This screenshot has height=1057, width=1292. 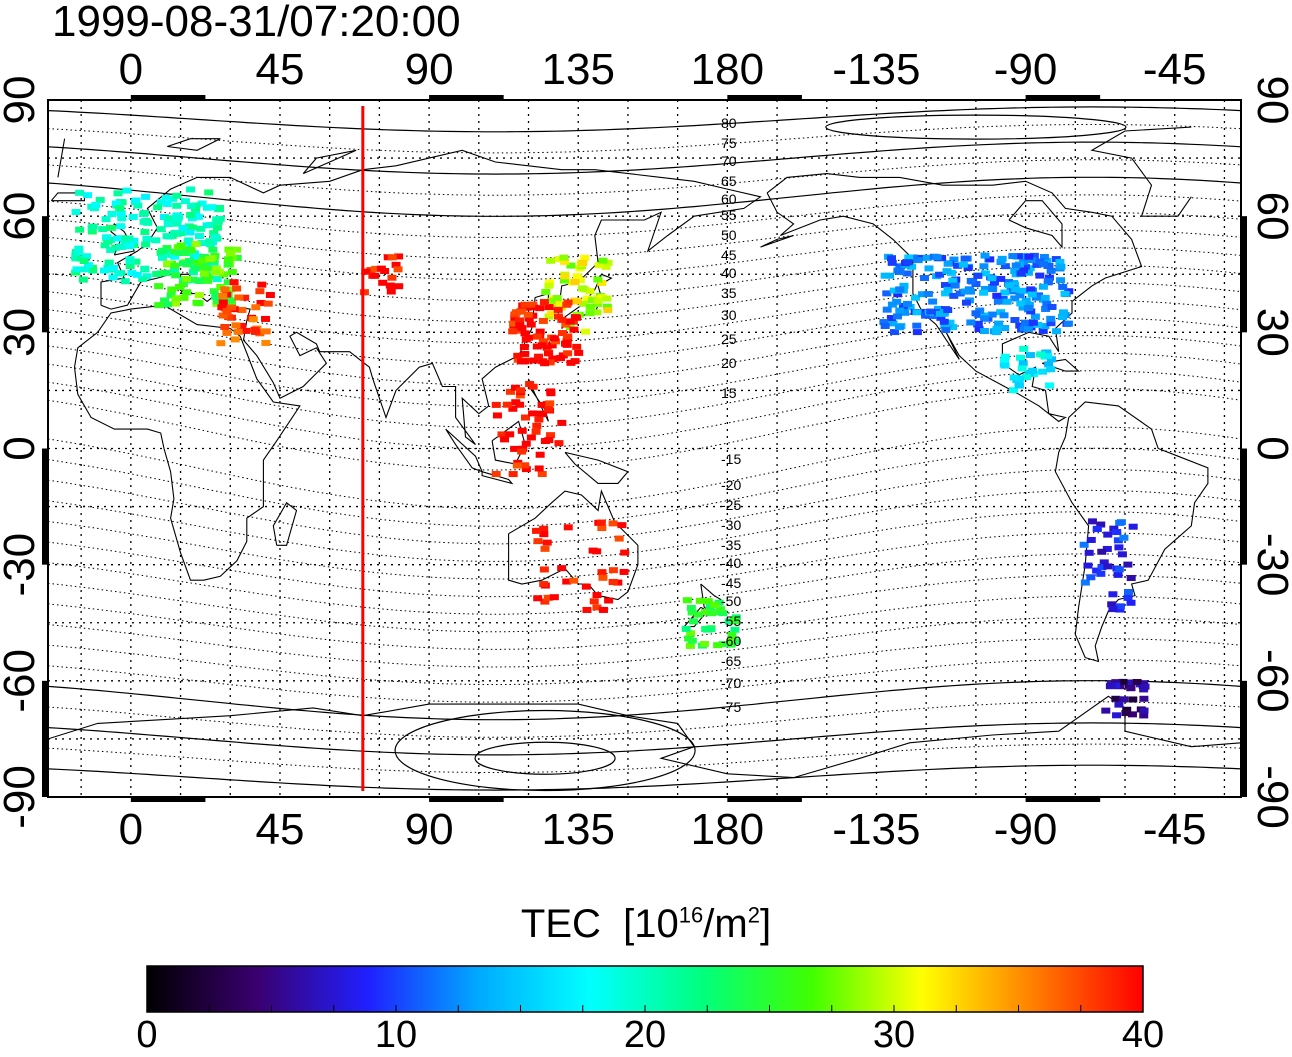 What do you see at coordinates (279, 69) in the screenshot?
I see `lon-tick-top: 45` at bounding box center [279, 69].